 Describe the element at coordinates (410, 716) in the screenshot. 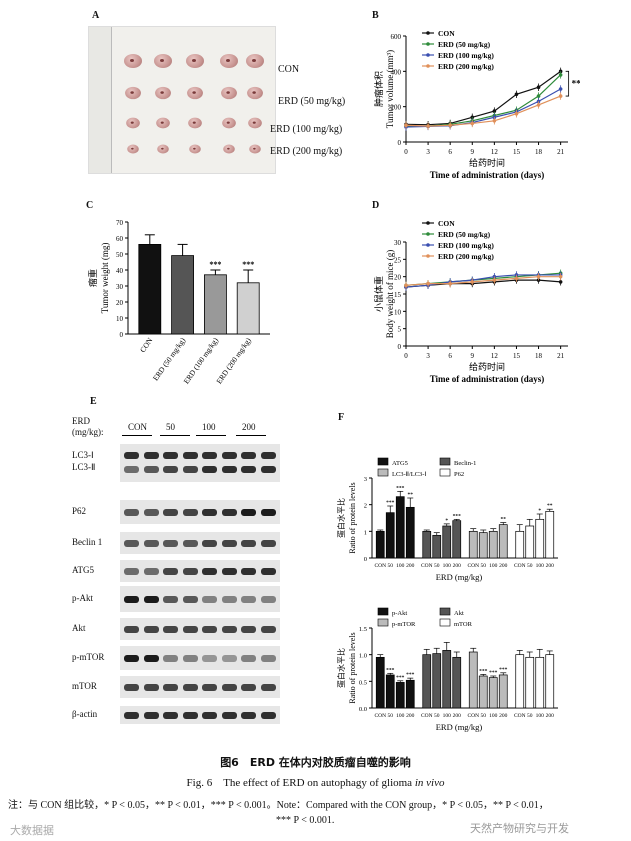

I see `x-tick-label: 200` at that location.